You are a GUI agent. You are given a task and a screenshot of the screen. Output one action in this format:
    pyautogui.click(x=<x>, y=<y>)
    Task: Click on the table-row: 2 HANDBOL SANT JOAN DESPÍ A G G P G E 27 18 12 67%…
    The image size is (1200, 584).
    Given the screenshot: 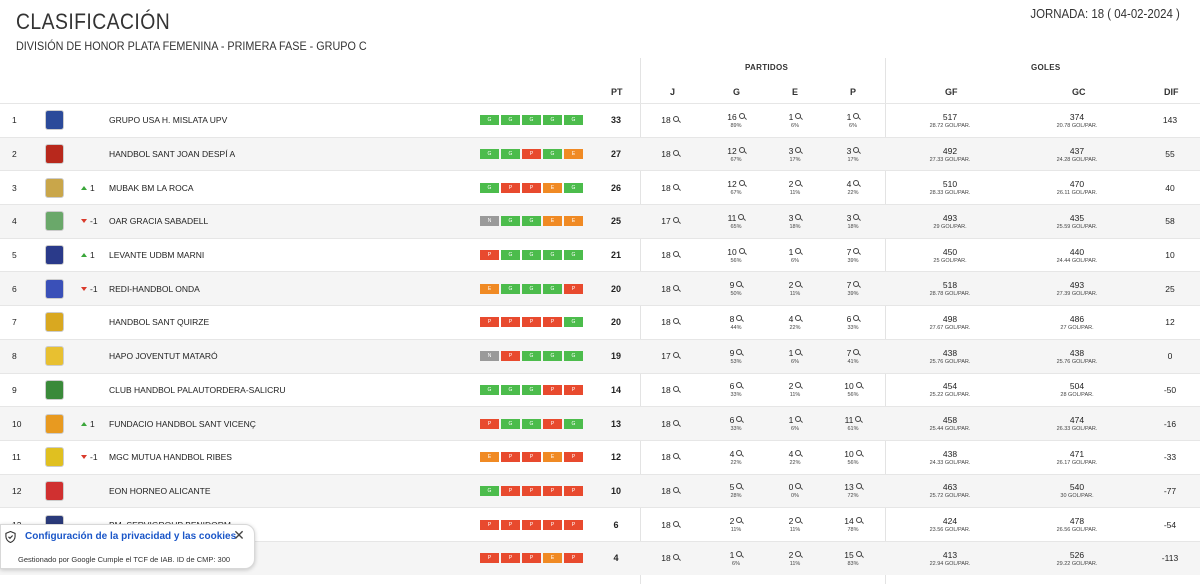 What is the action you would take?
    pyautogui.click(x=600, y=153)
    